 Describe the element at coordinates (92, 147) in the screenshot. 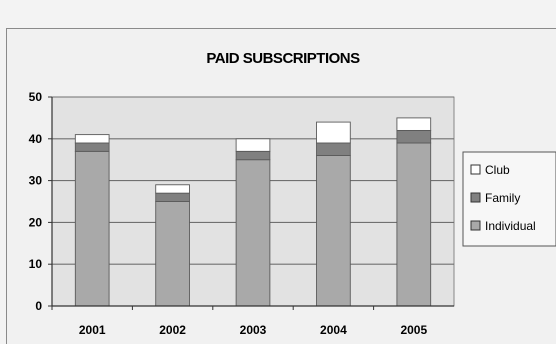

I see `bar-family-2001` at that location.